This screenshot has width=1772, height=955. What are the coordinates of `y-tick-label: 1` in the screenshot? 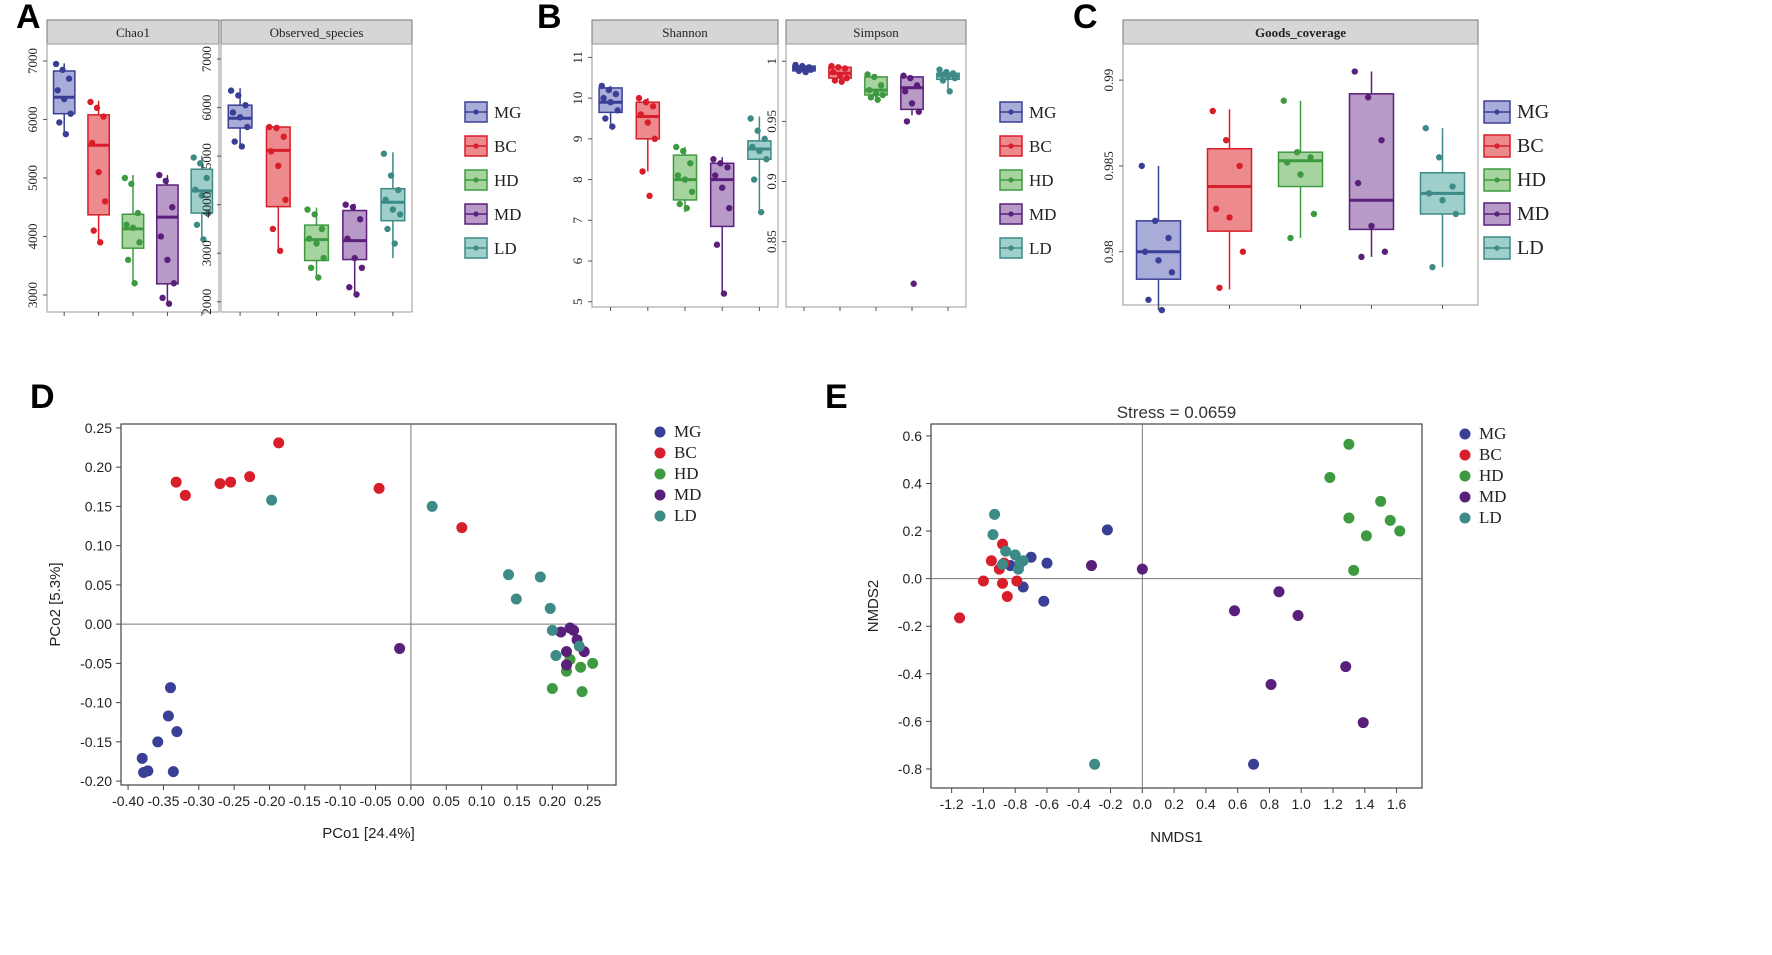 It's located at (771, 61).